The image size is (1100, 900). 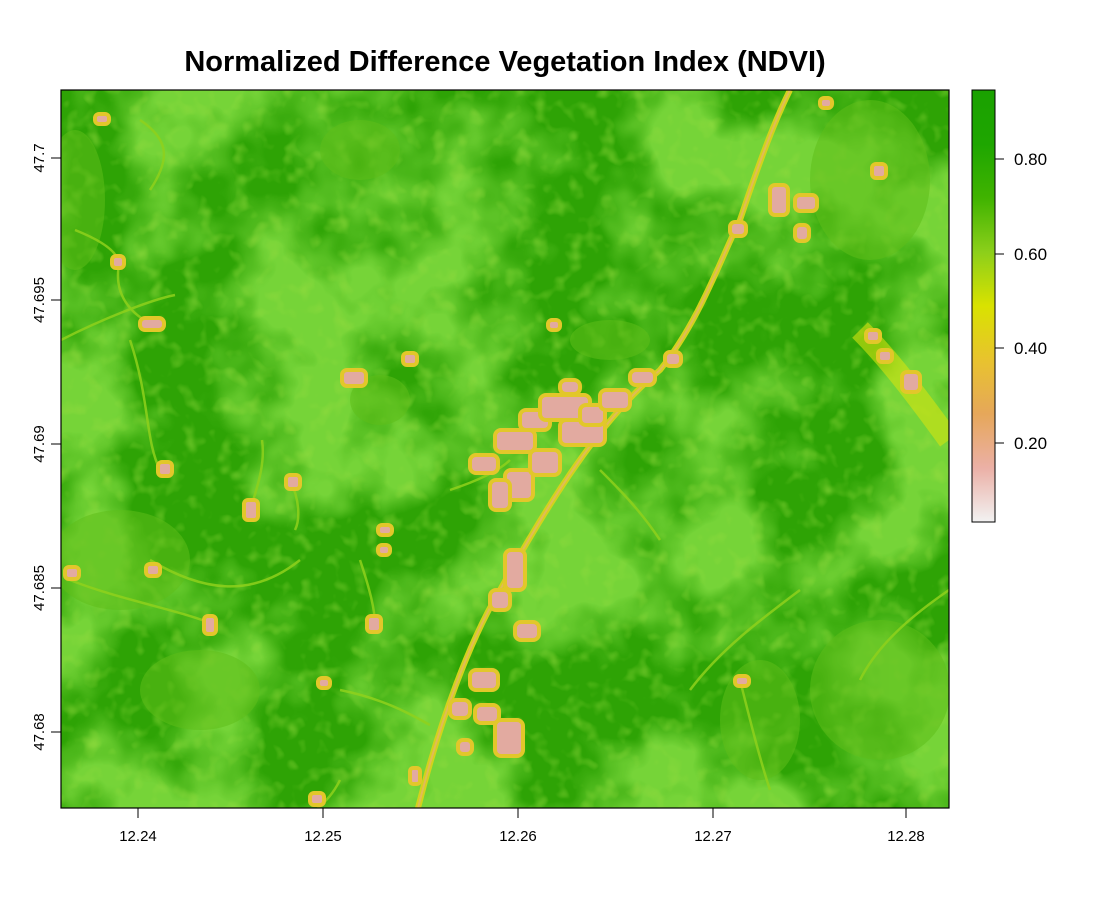 What do you see at coordinates (1009, 306) in the screenshot?
I see `legend: 0.80 0.60 0.40 0.20` at bounding box center [1009, 306].